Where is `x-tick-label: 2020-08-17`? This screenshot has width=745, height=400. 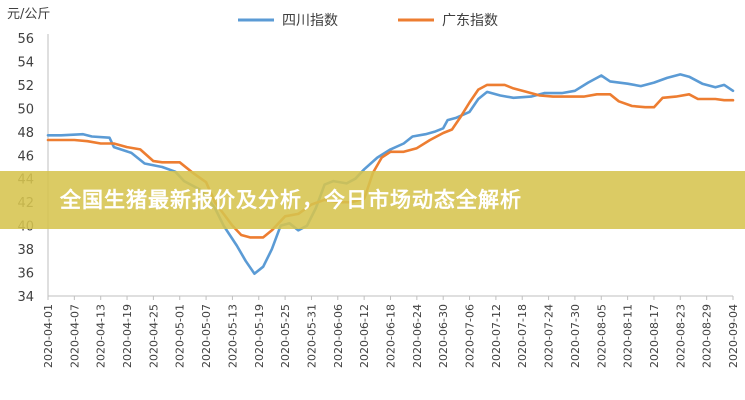 x-tick-label: 2020-08-17 is located at coordinates (654, 336).